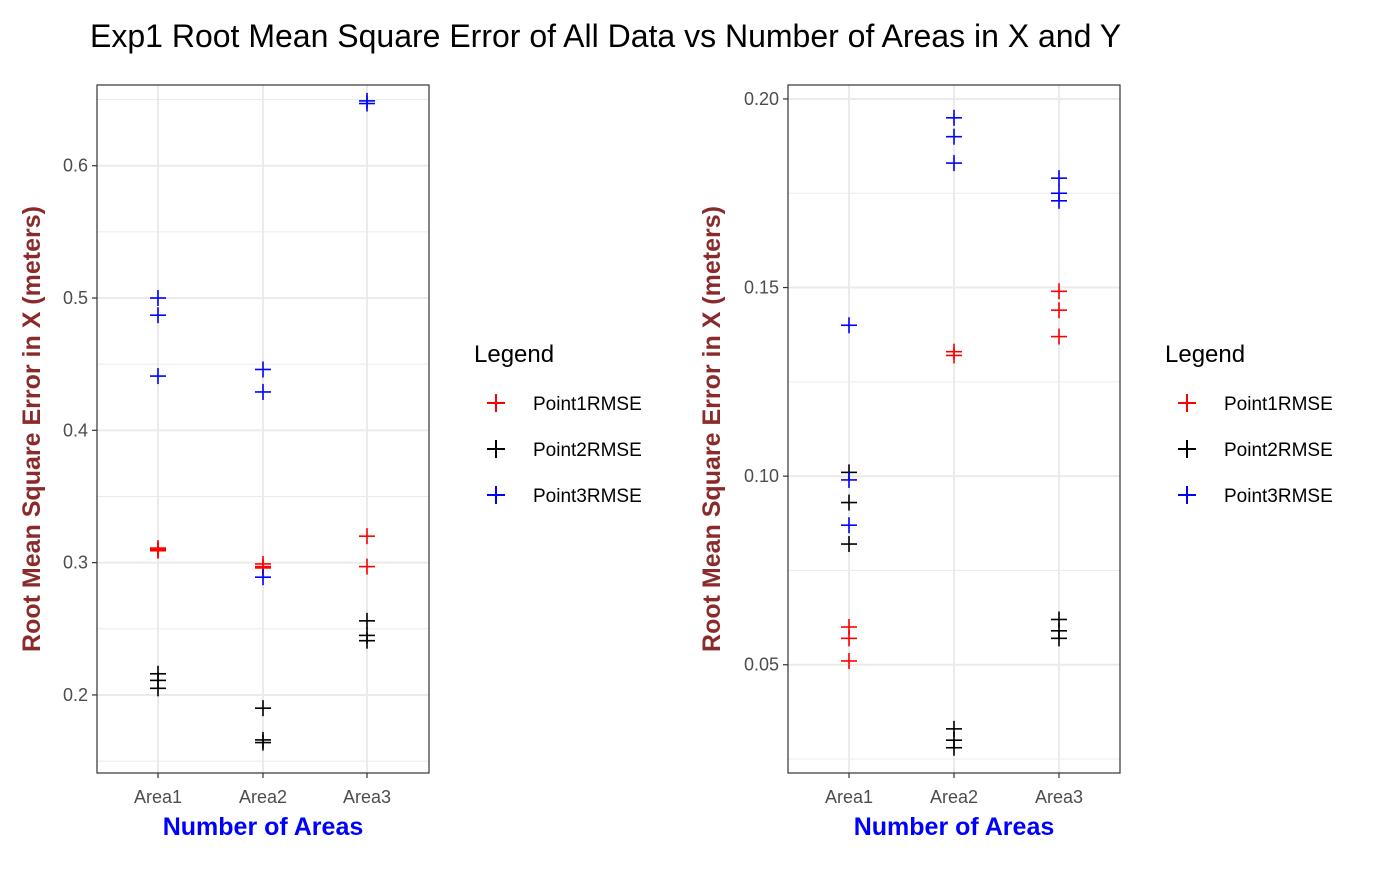 The image size is (1390, 880). I want to click on y-tick-label: 0.6, so click(75, 166).